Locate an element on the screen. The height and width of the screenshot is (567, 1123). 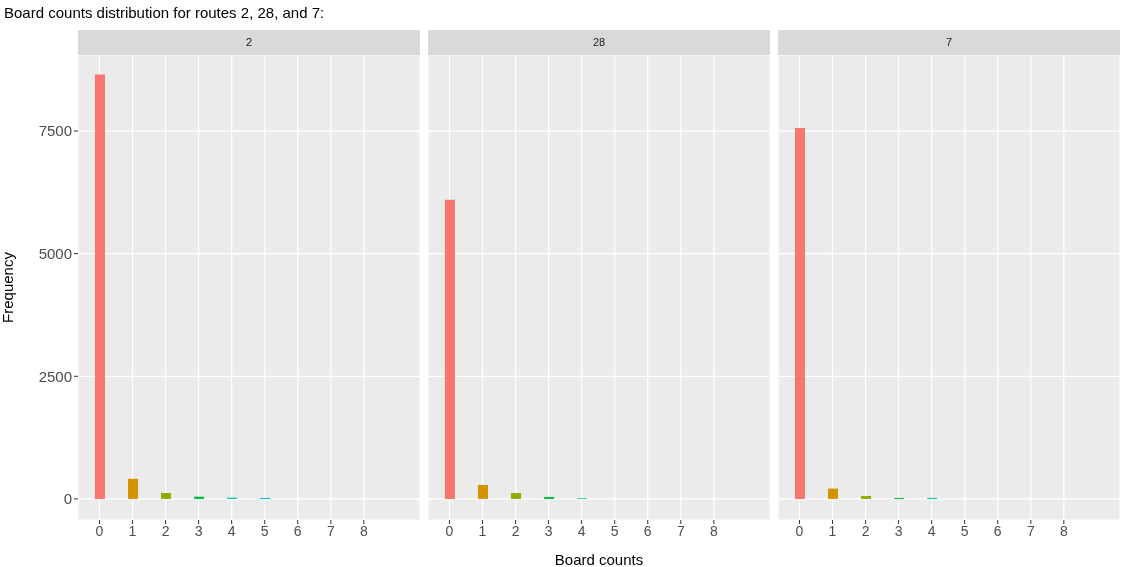
chart-subtitle: 28 is located at coordinates (599, 42).